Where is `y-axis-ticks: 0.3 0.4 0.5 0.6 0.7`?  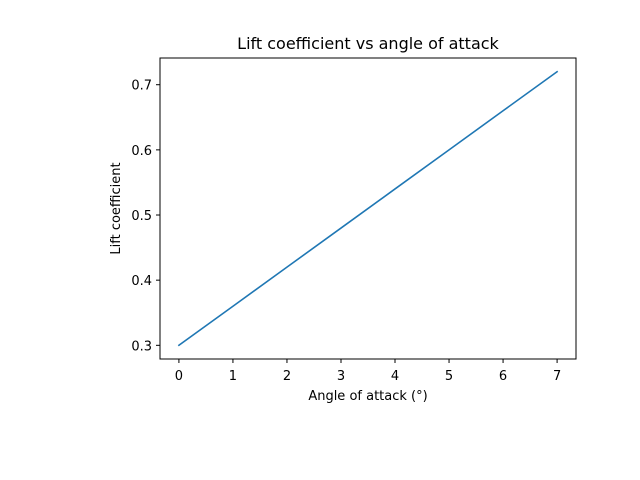 y-axis-ticks: 0.3 0.4 0.5 0.6 0.7 is located at coordinates (145, 216).